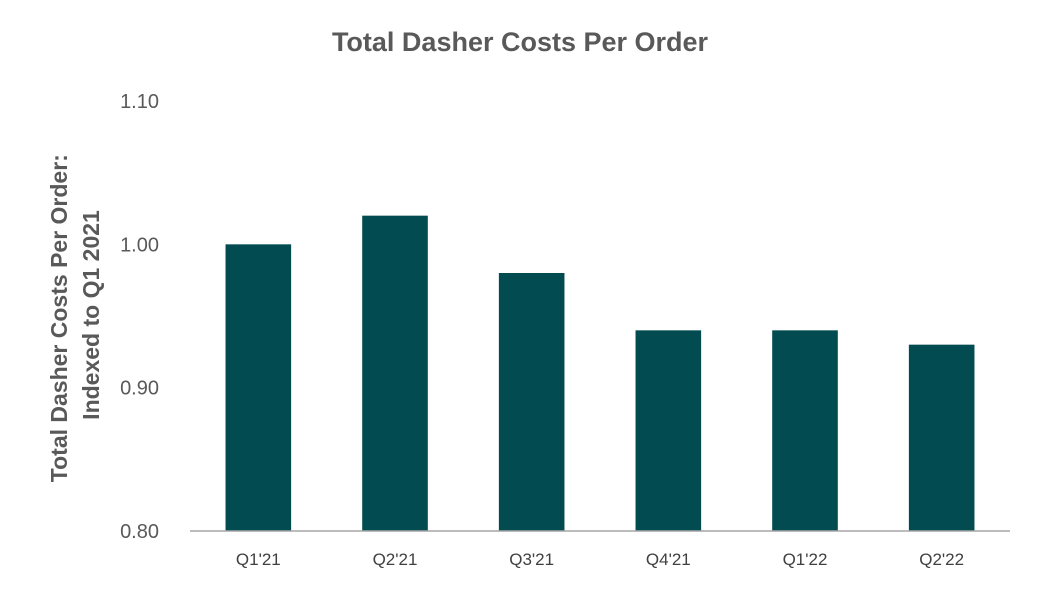 The height and width of the screenshot is (600, 1040). What do you see at coordinates (520, 42) in the screenshot?
I see `chart-title: Total Dasher Costs Per Order` at bounding box center [520, 42].